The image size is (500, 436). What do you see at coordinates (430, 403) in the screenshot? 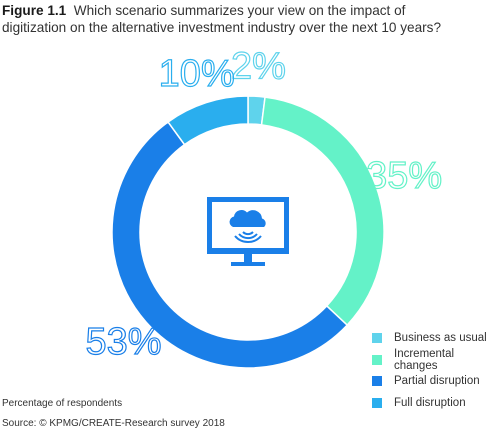
I see `legend-label: Full disruption` at bounding box center [430, 403].